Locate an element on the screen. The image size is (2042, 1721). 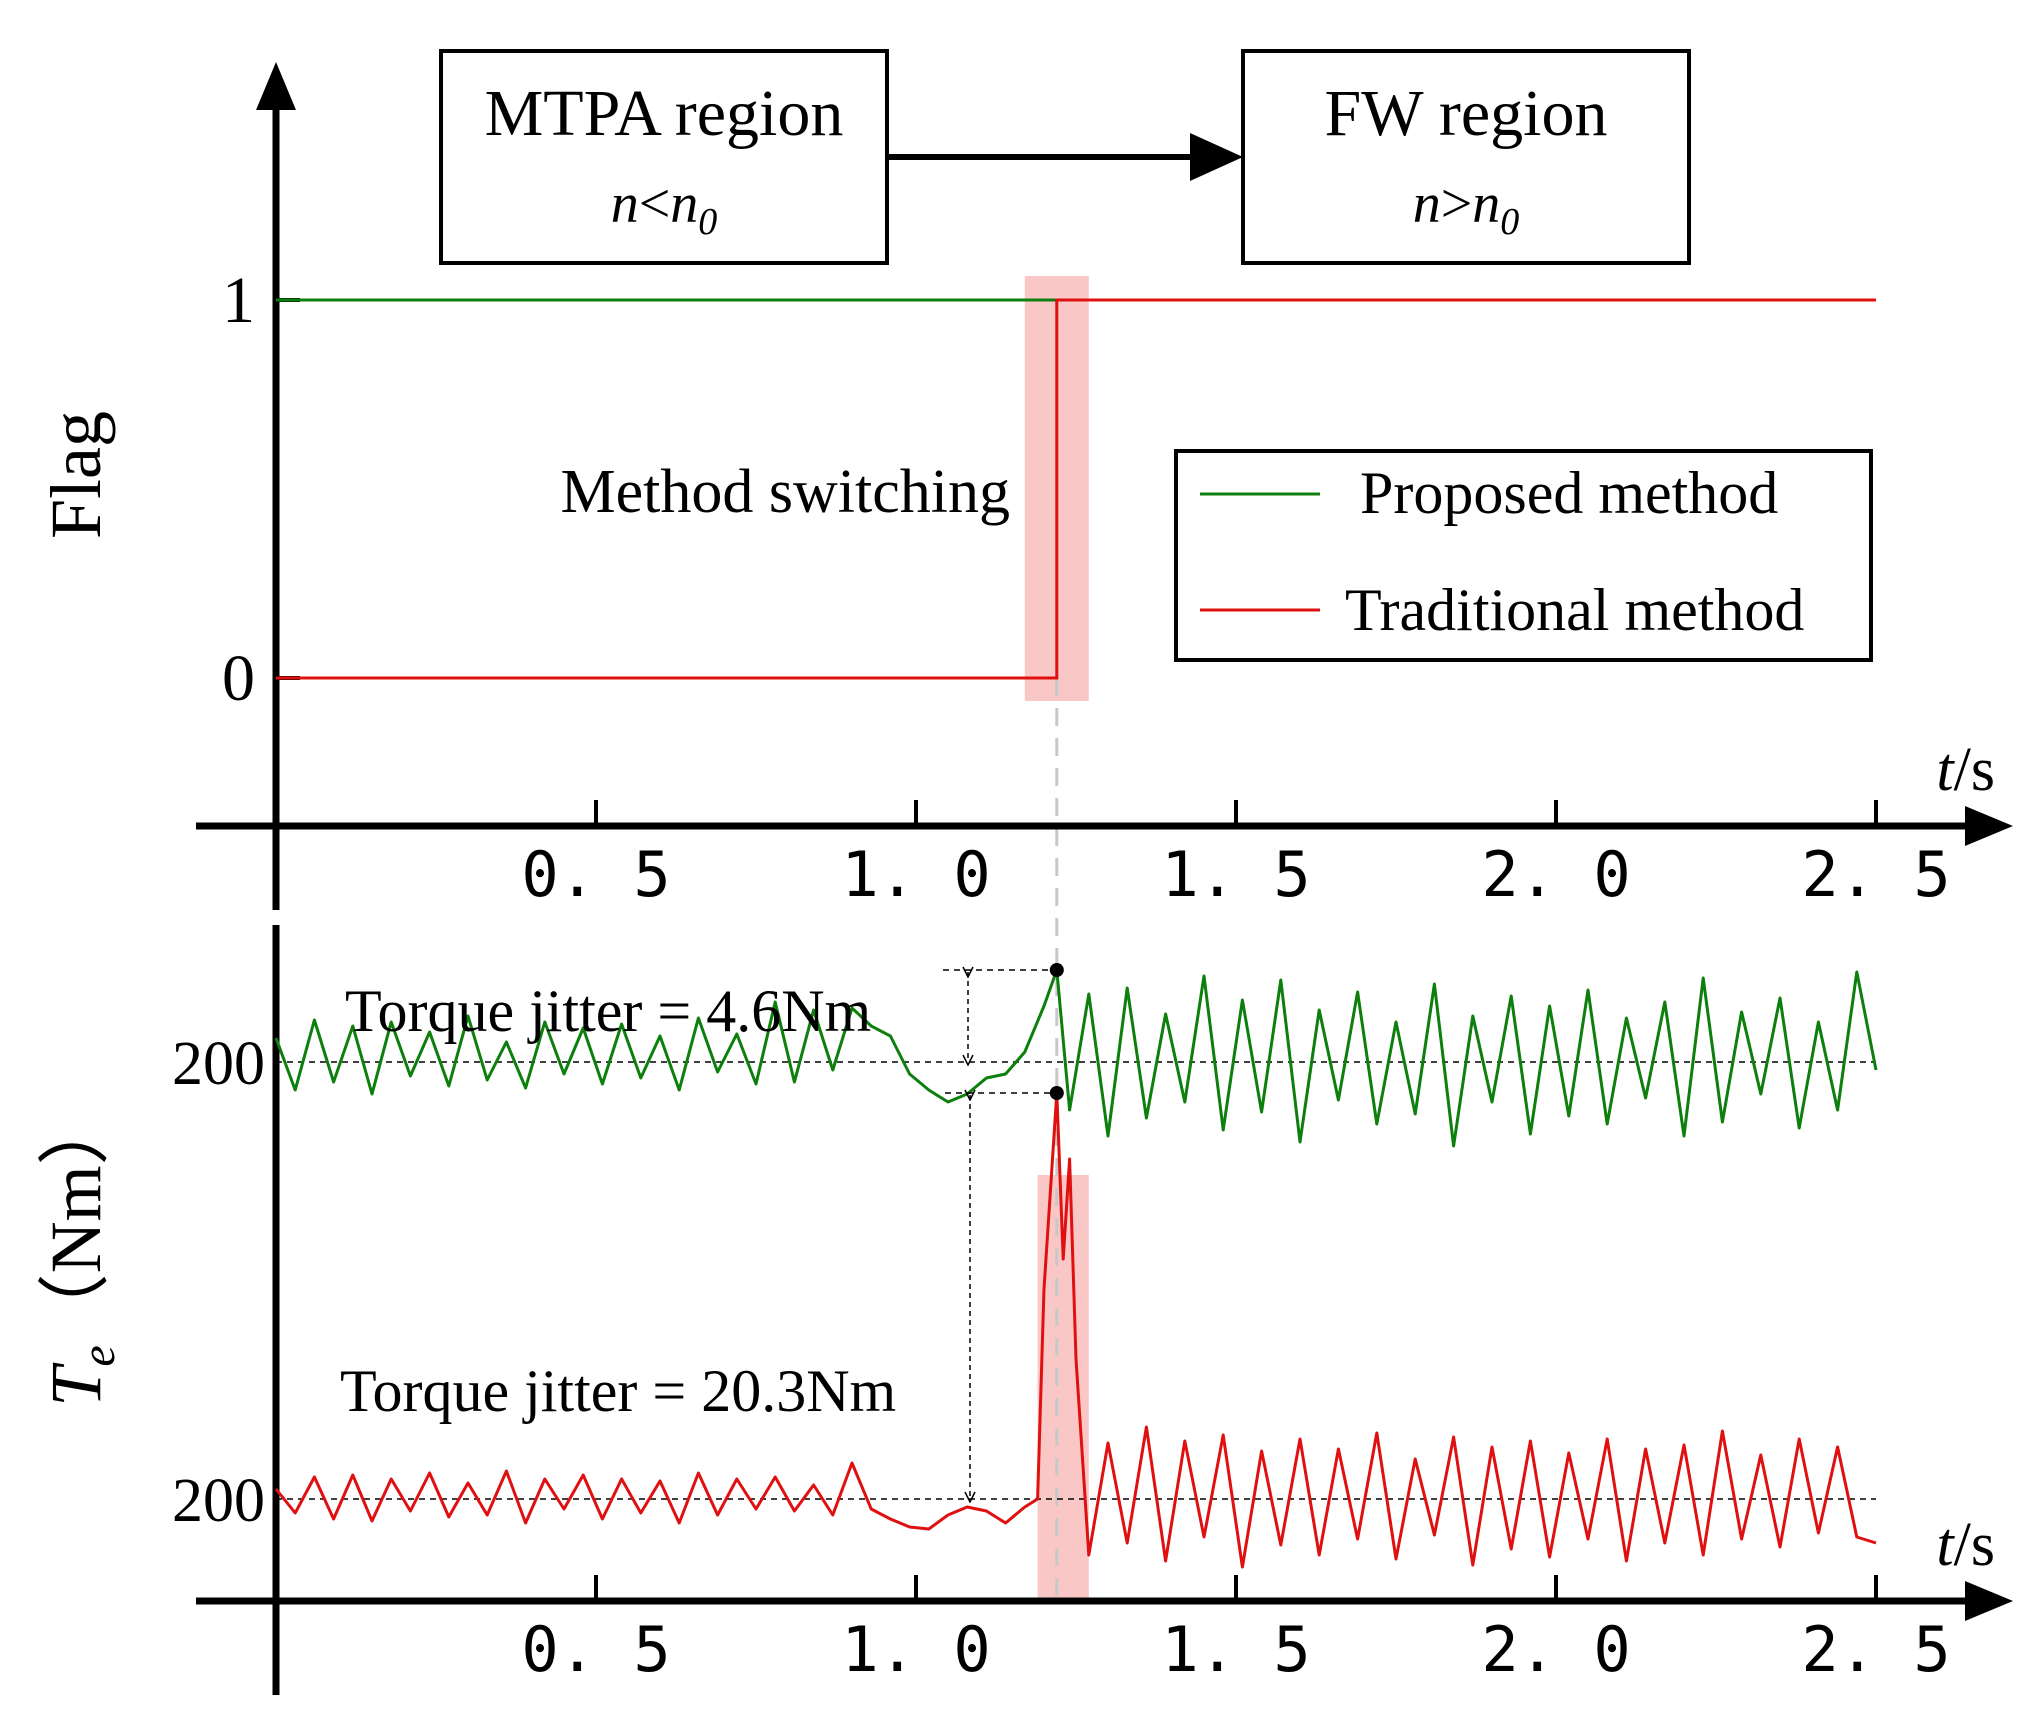
fw-cond-op: > is located at coordinates (1457, 204).